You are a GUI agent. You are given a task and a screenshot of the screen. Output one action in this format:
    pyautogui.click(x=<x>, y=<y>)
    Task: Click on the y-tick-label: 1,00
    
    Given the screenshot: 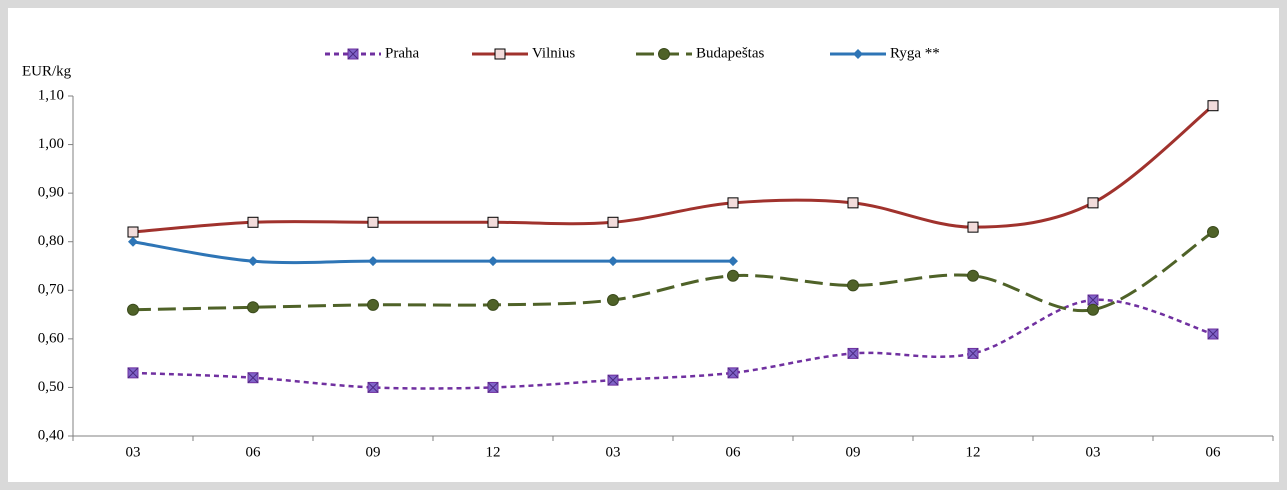 What is the action you would take?
    pyautogui.click(x=51, y=144)
    